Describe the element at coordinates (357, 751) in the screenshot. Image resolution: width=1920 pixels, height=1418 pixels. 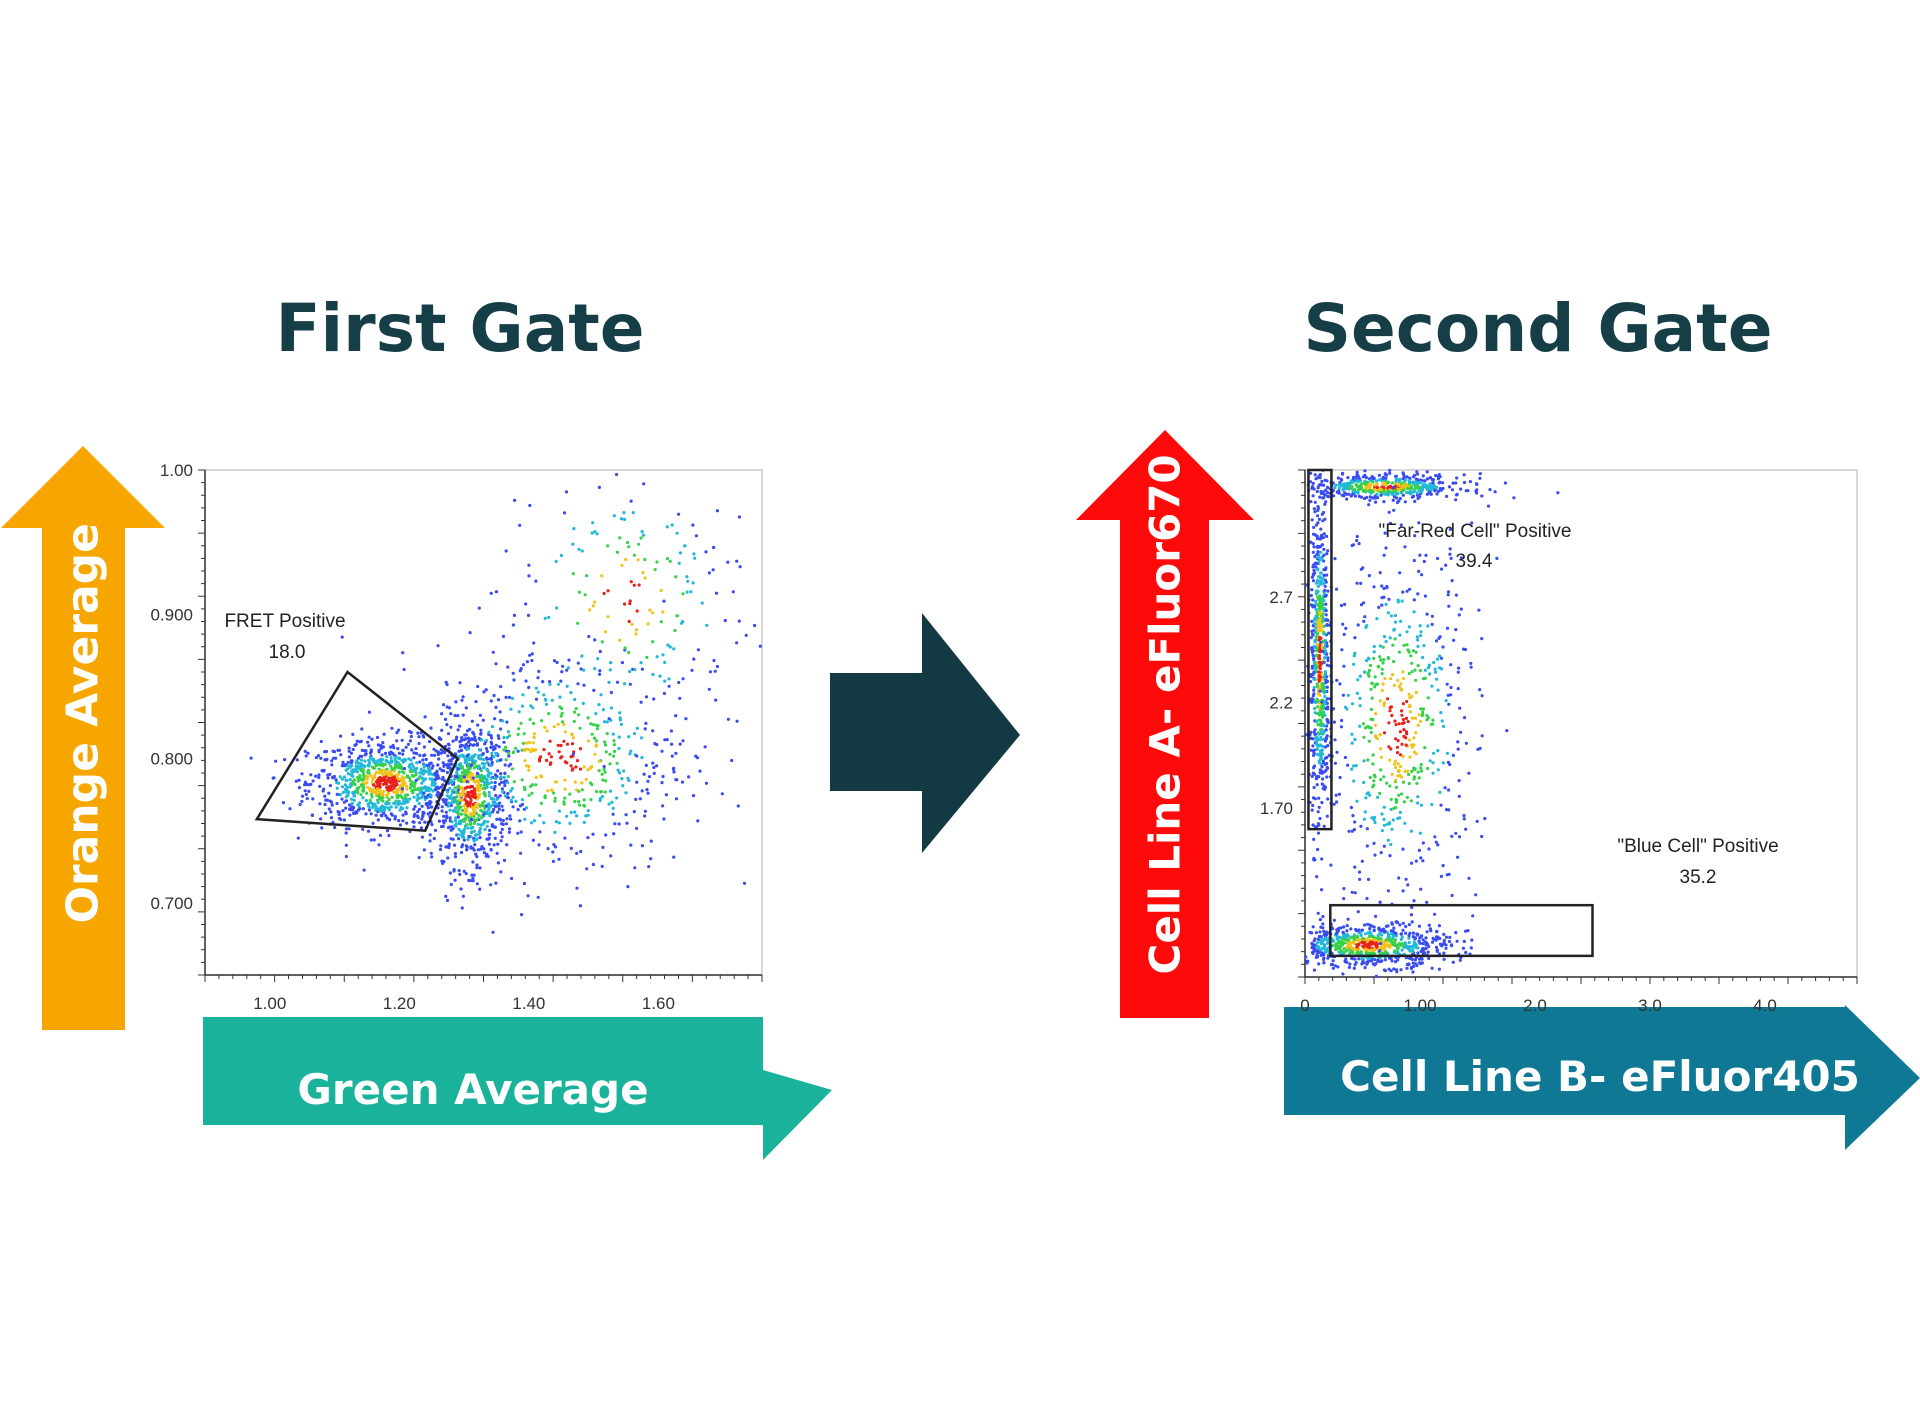
I see `gate-polygon` at that location.